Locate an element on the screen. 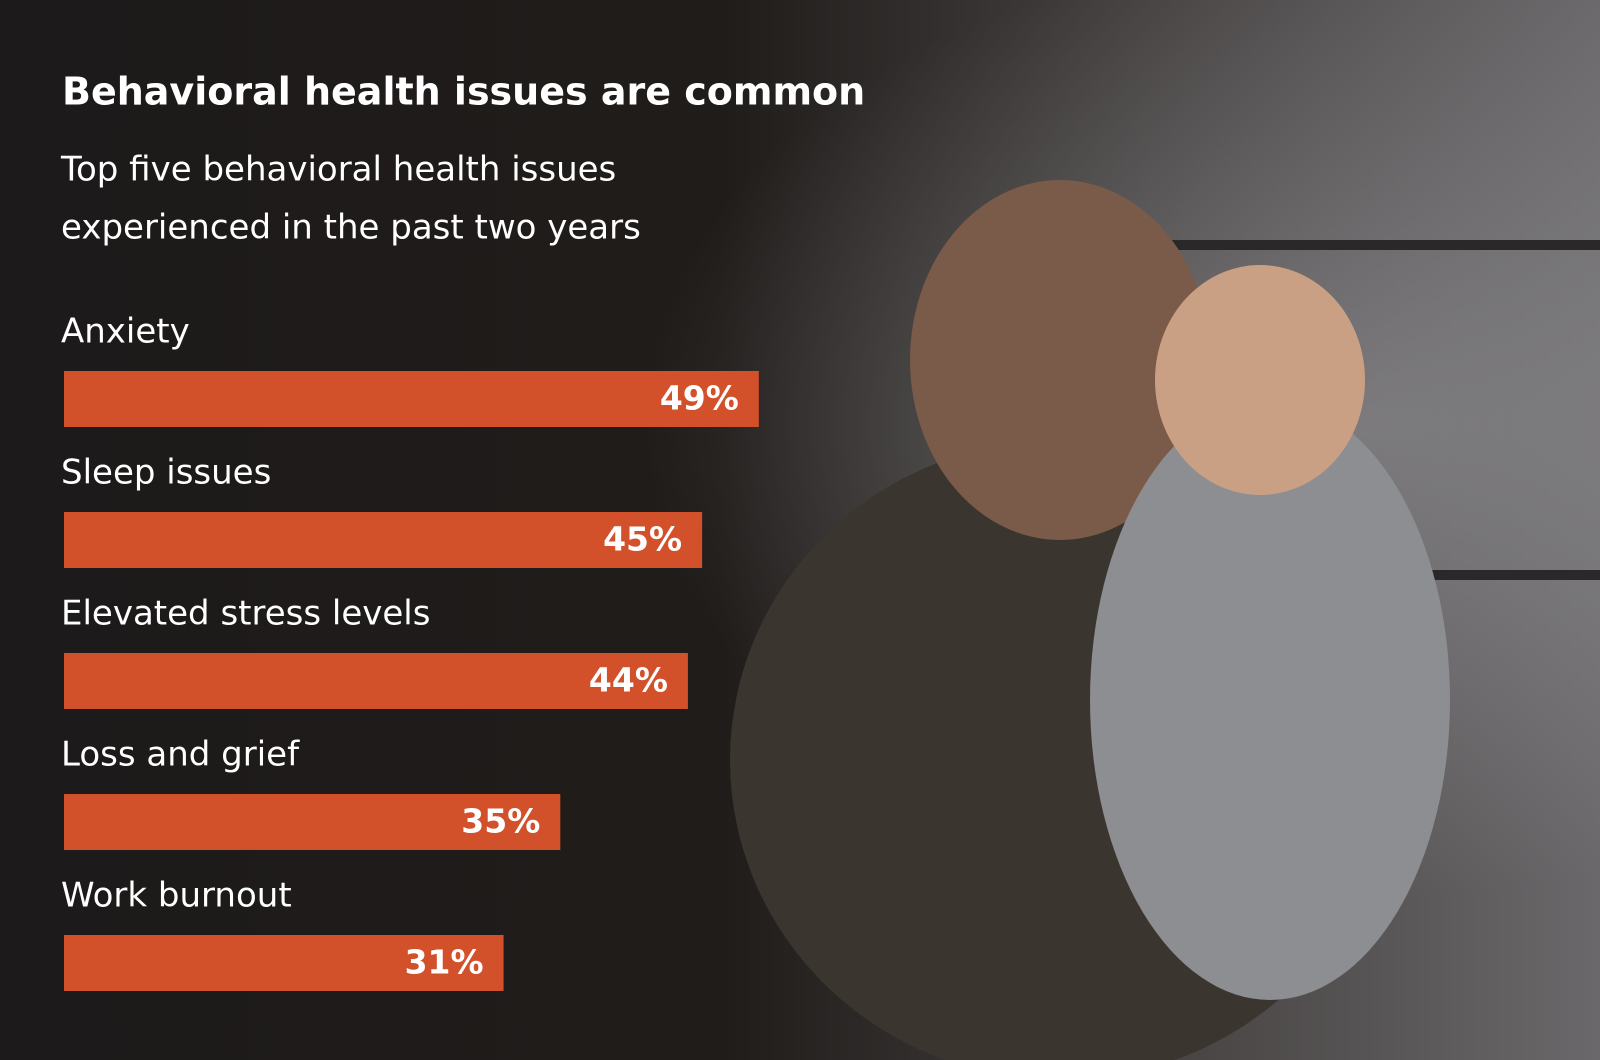 The height and width of the screenshot is (1060, 1600). chart-title: Behavioral health issues are common is located at coordinates (463, 92).